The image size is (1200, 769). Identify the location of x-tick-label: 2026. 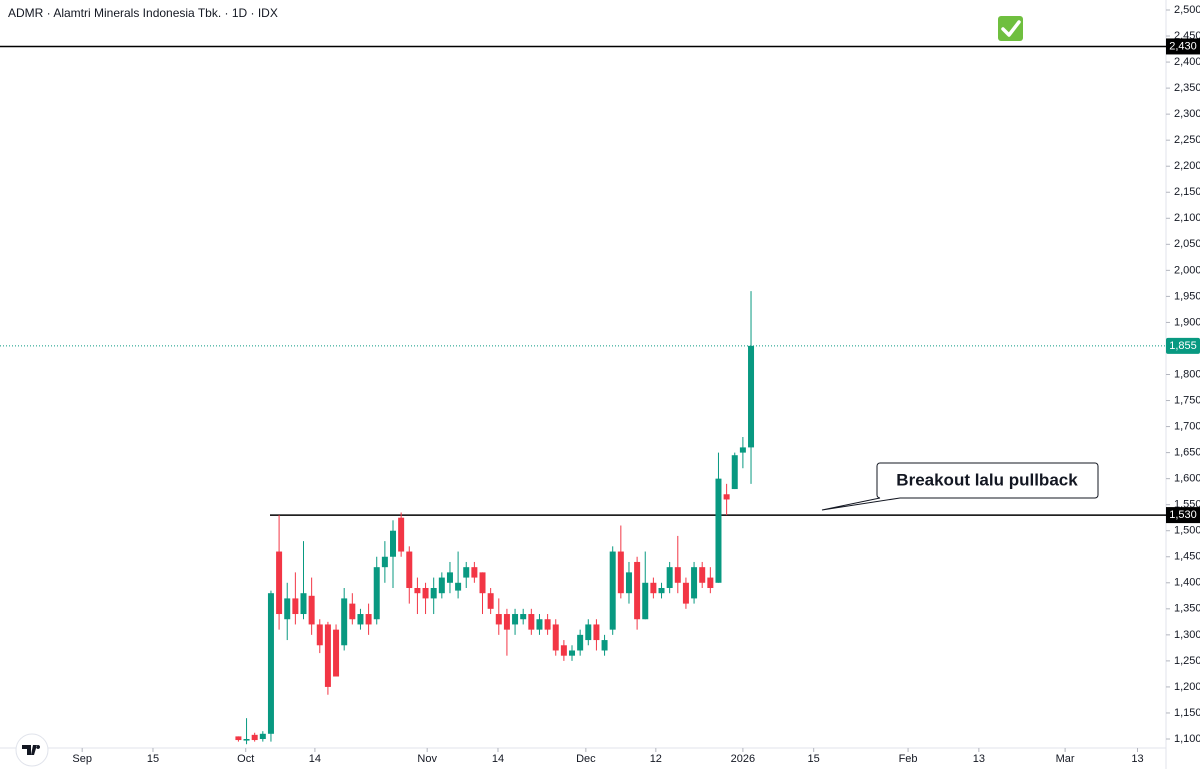
(743, 759).